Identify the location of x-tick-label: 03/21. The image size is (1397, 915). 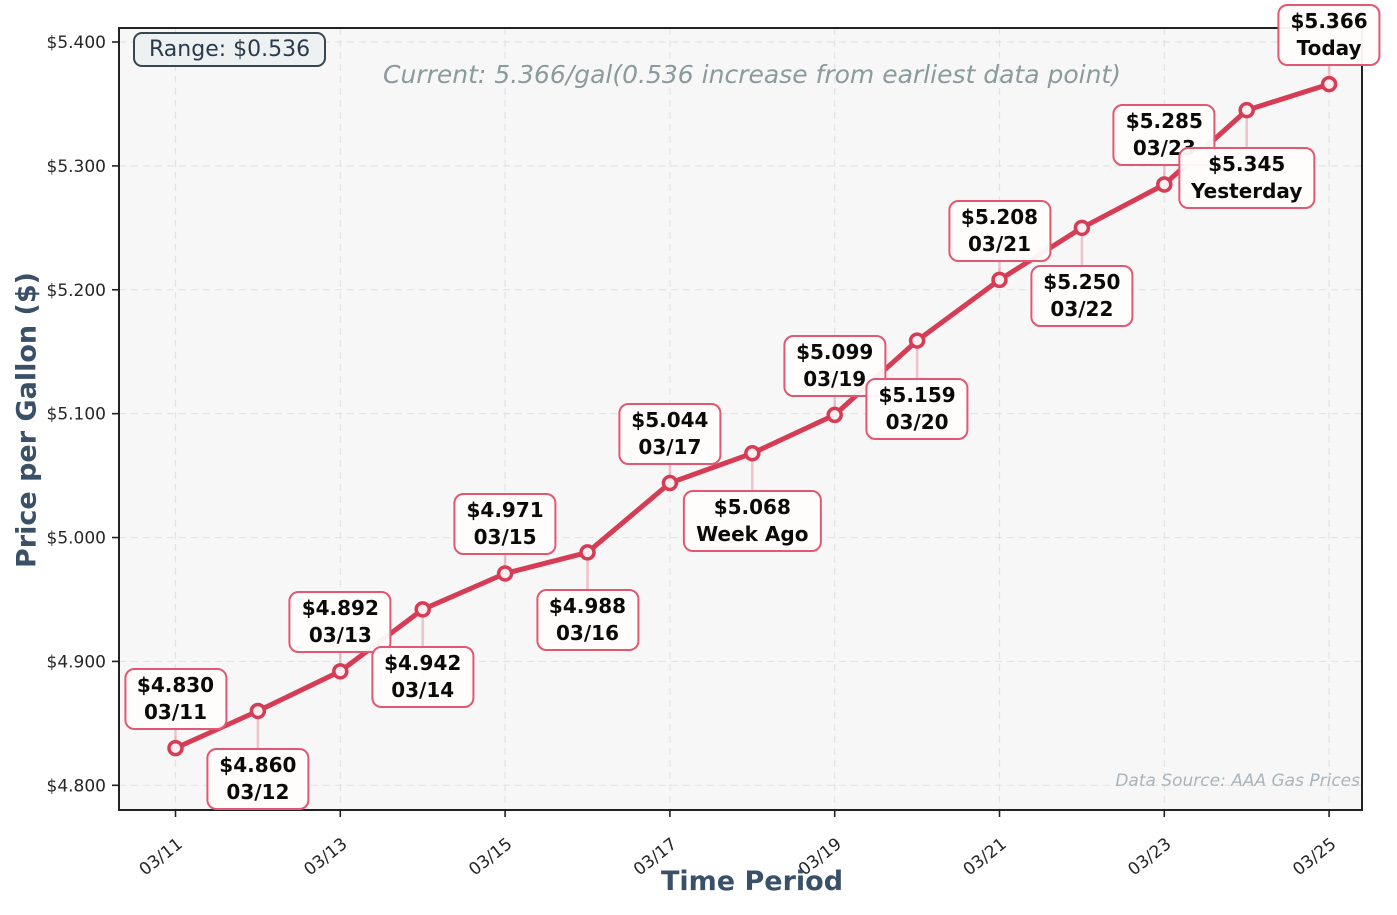
(985, 857).